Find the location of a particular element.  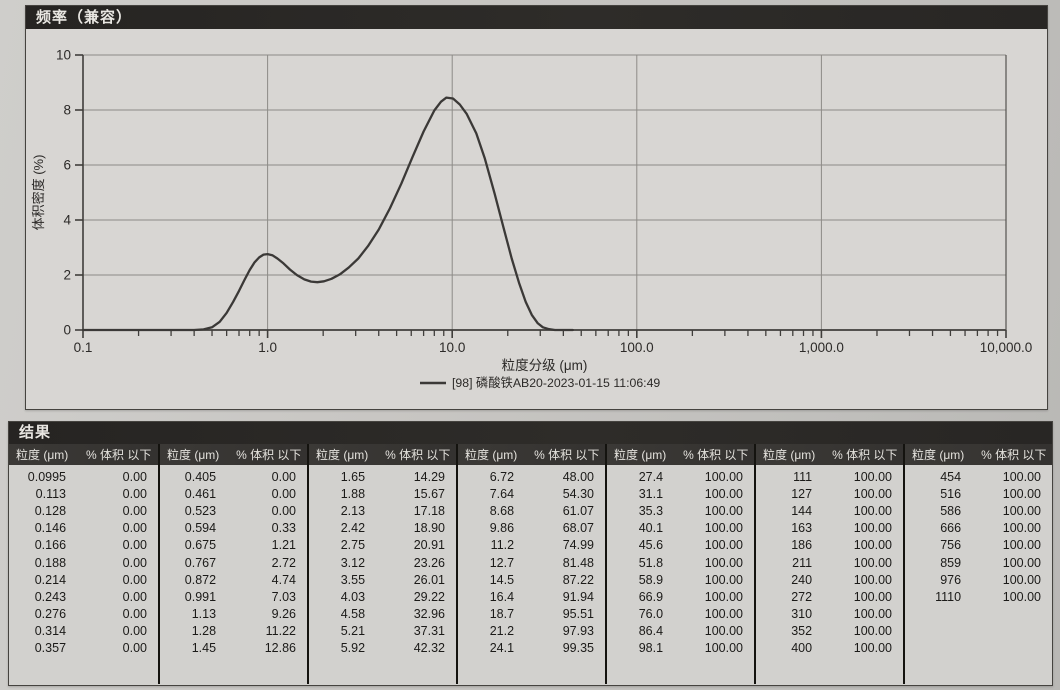

percent-below-value: 0.33 is located at coordinates (283, 528).